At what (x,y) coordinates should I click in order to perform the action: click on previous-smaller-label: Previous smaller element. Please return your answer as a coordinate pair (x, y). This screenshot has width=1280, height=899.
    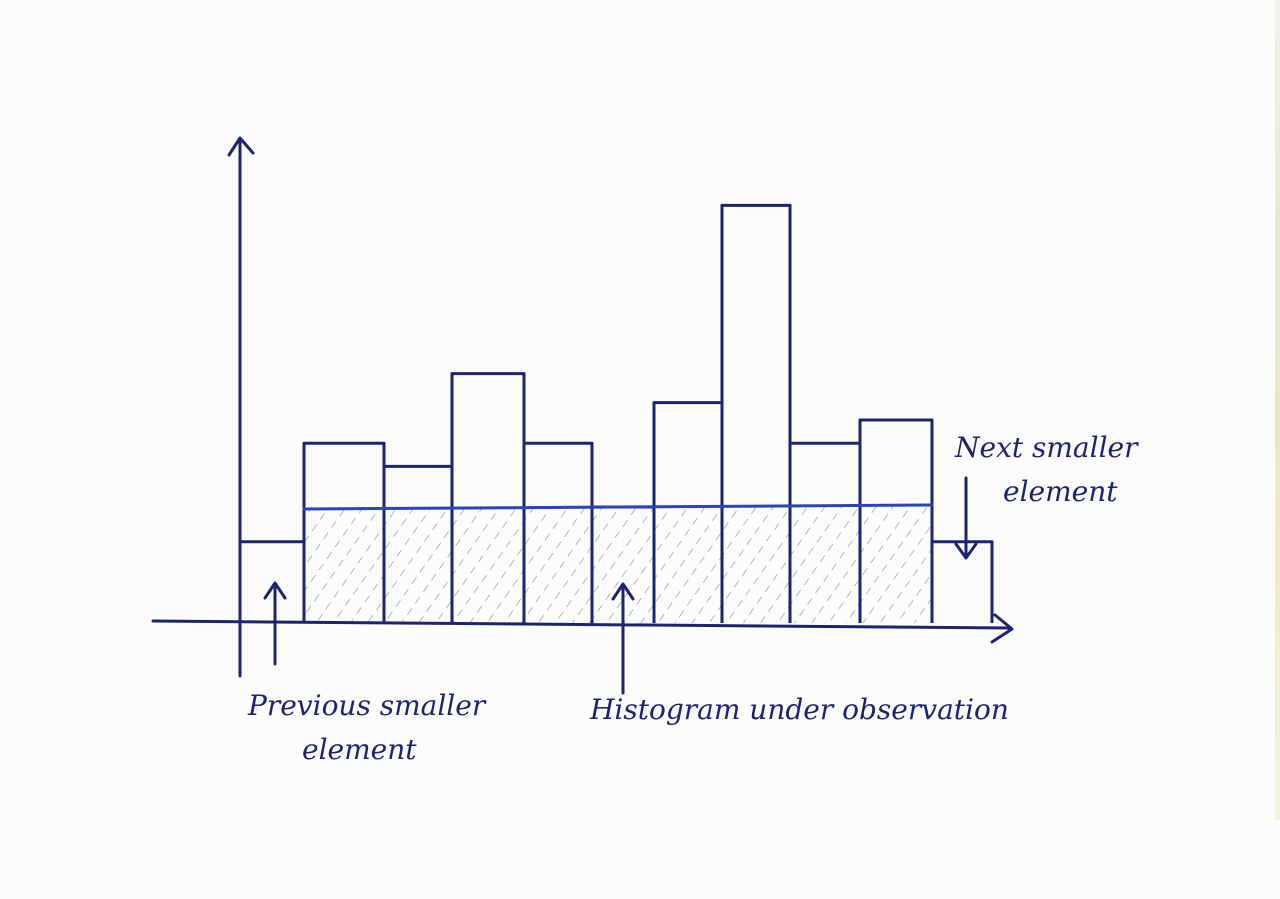
    Looking at the image, I should click on (366, 728).